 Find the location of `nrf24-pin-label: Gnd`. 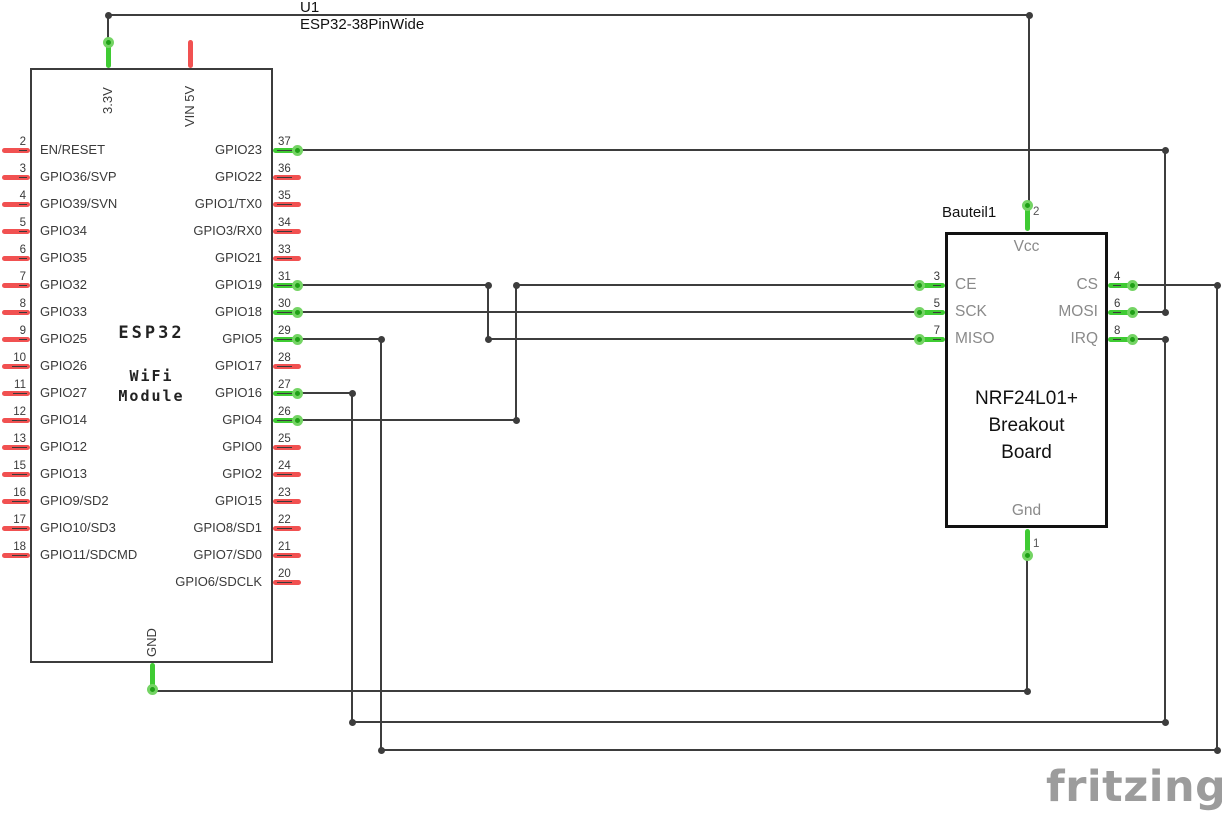

nrf24-pin-label: Gnd is located at coordinates (1026, 510).